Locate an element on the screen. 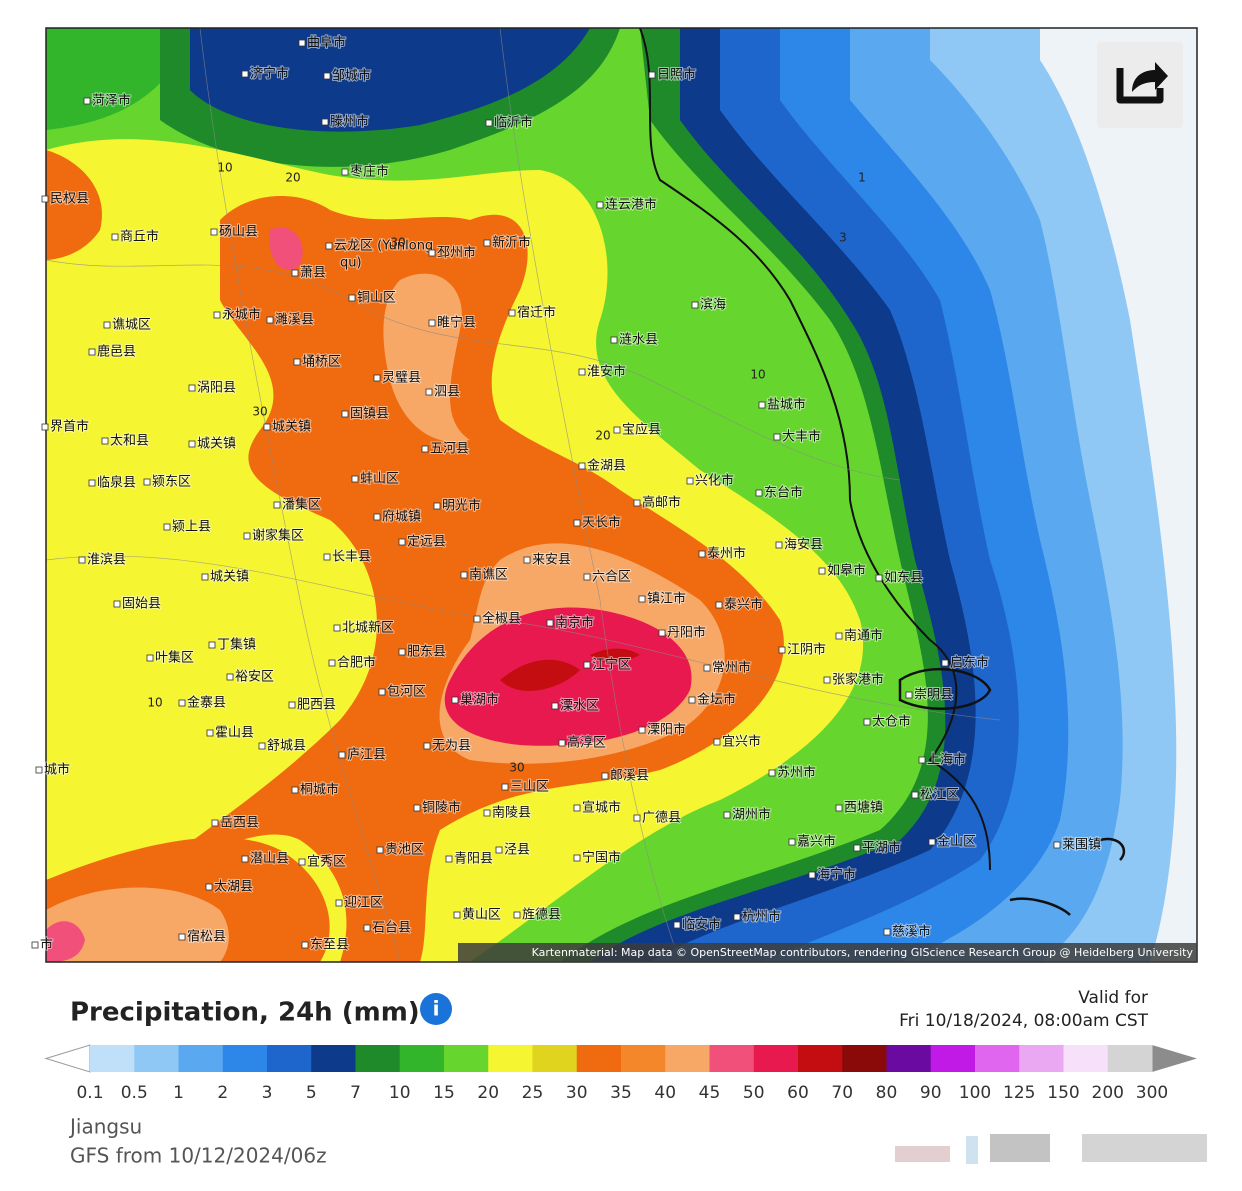 The image size is (1242, 1191). city-label: 民权县 is located at coordinates (69, 199).